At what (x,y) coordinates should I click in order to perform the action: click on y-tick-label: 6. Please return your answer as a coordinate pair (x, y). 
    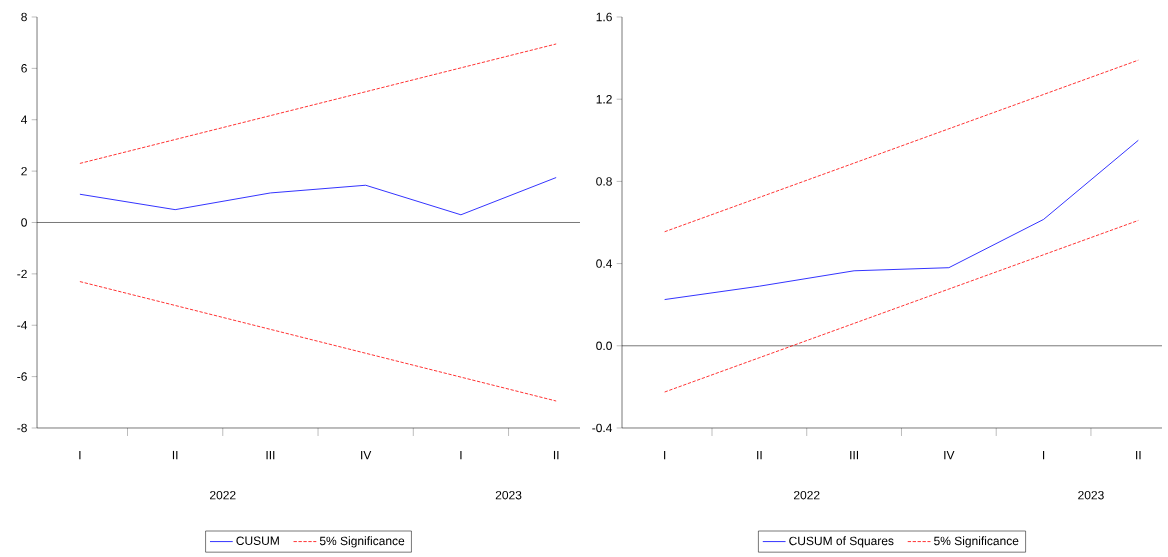
    Looking at the image, I should click on (24, 68).